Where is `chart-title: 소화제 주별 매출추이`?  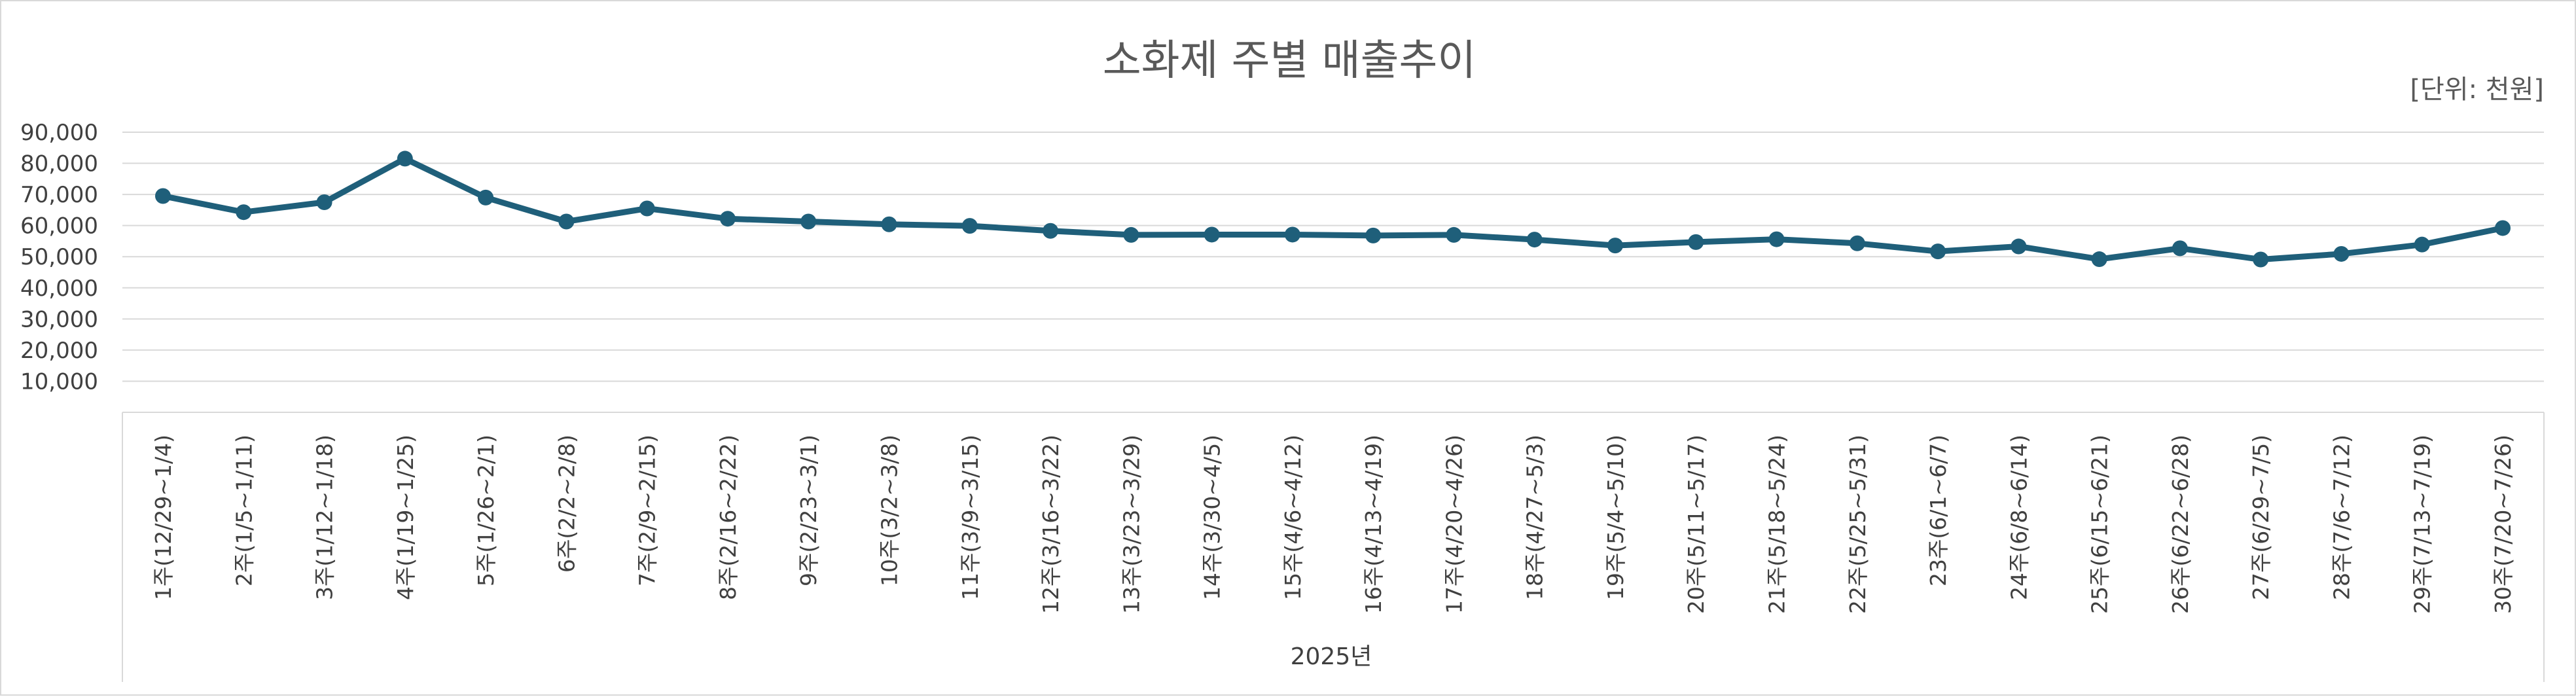
chart-title: 소화제 주별 매출추이 is located at coordinates (1289, 61).